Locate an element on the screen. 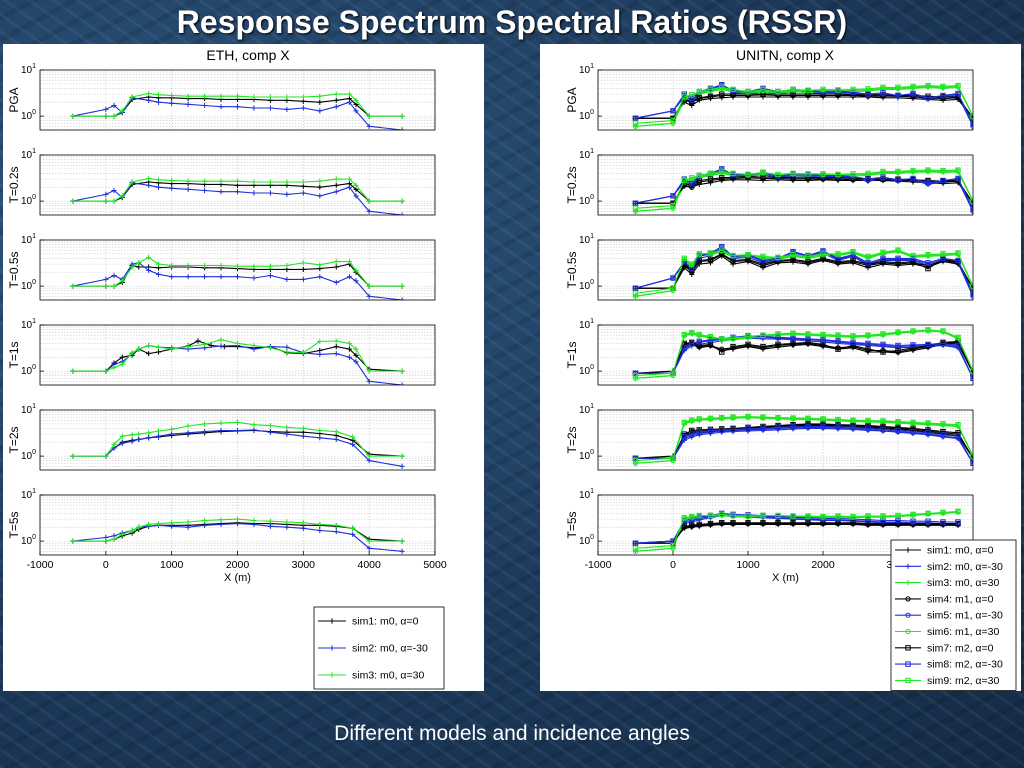  legend-item: sim1: m0, α=0 is located at coordinates (944, 551).